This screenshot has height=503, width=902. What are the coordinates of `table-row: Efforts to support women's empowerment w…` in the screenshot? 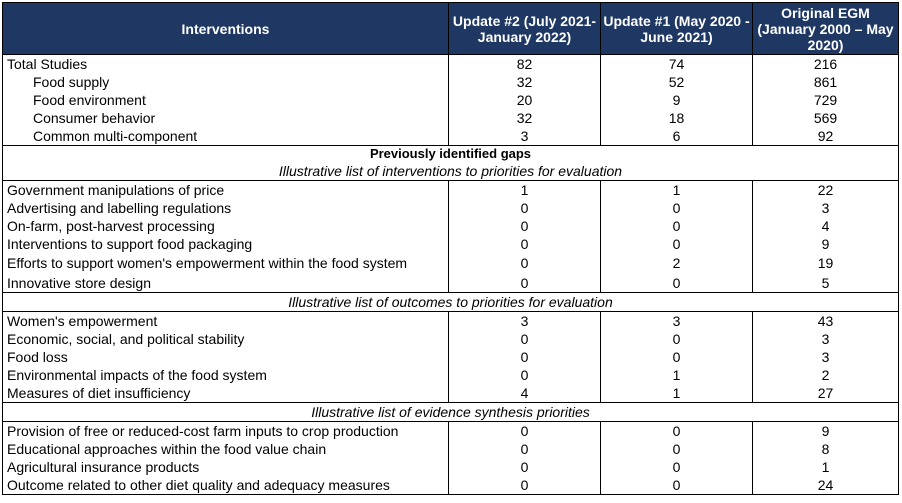 It's located at (450, 263).